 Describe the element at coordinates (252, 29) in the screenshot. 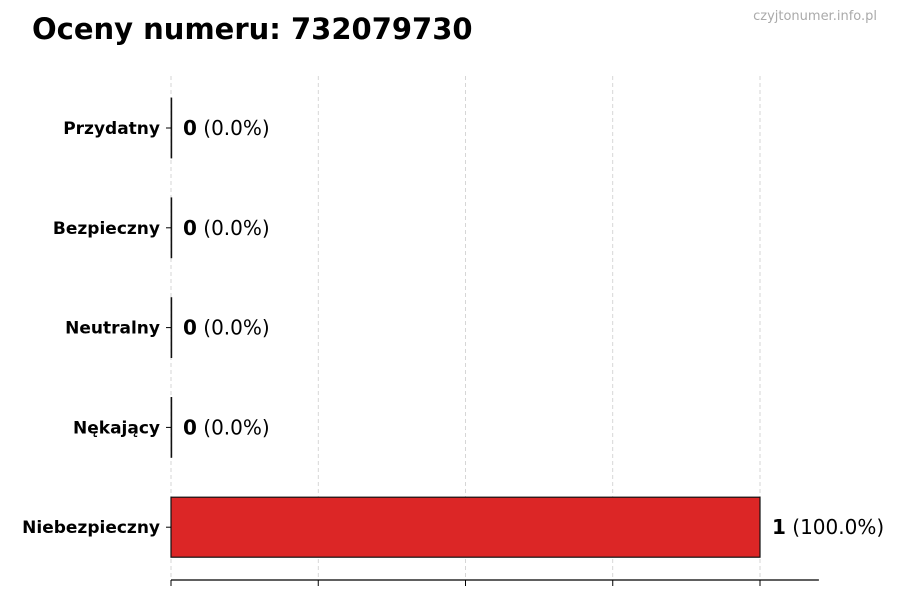

I see `page-title: Oceny numeru: 732079730` at that location.